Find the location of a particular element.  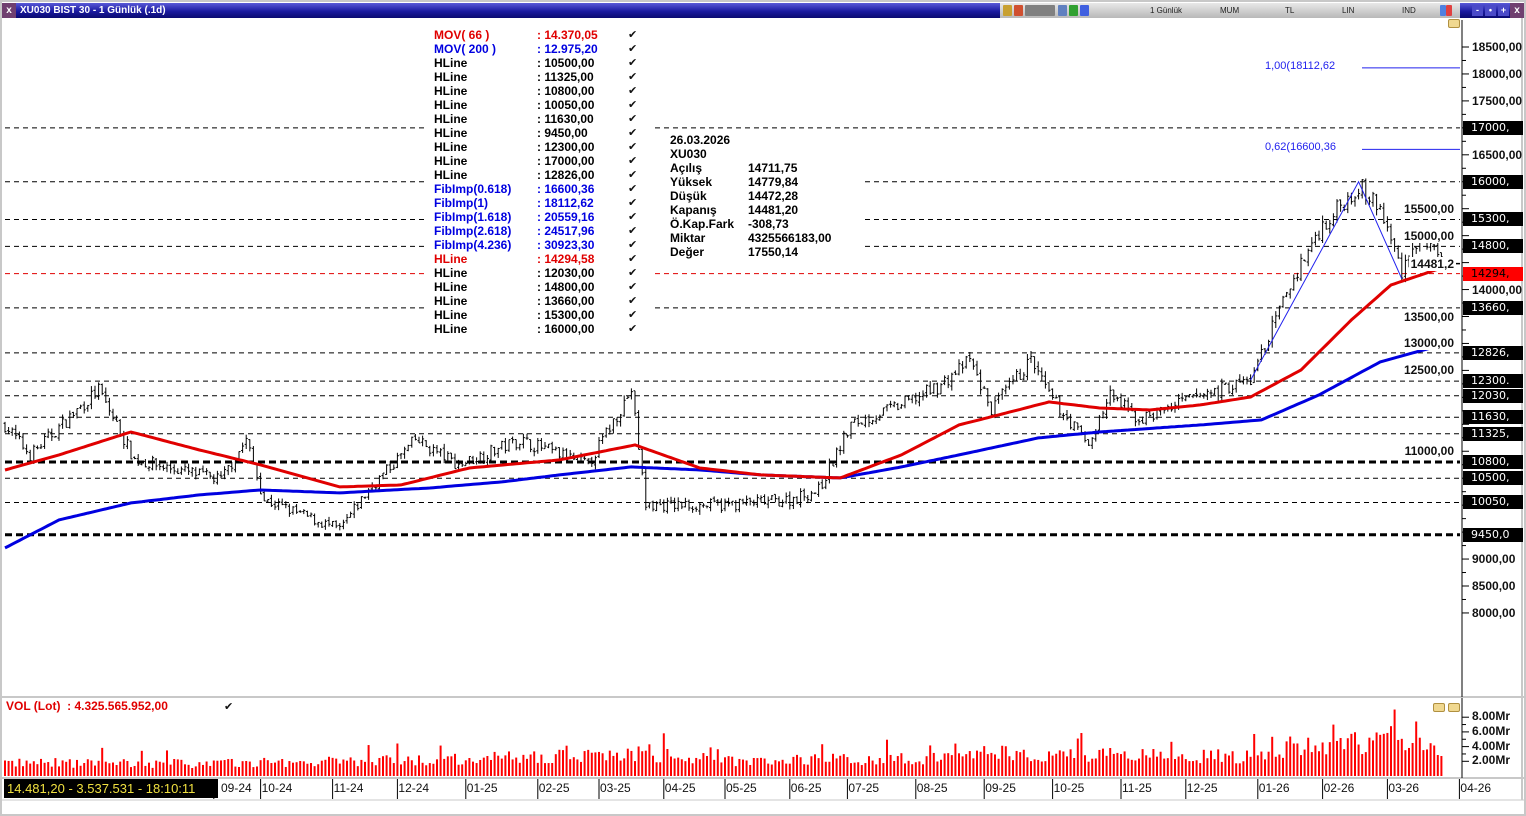

volume-visible-check-icon: ✔ is located at coordinates (229, 707).